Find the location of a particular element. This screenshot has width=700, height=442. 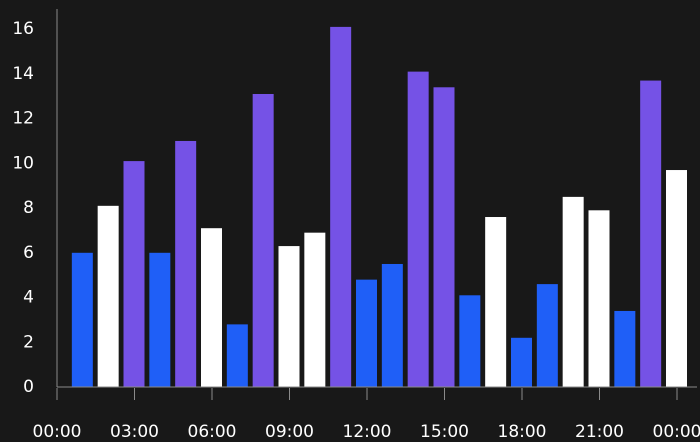

x-tick-label: 12:00 is located at coordinates (367, 432).